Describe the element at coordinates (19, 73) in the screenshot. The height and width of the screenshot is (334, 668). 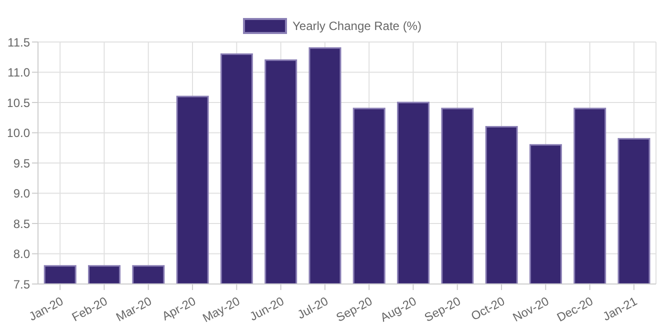
I see `y-tick-label: 11.0` at that location.